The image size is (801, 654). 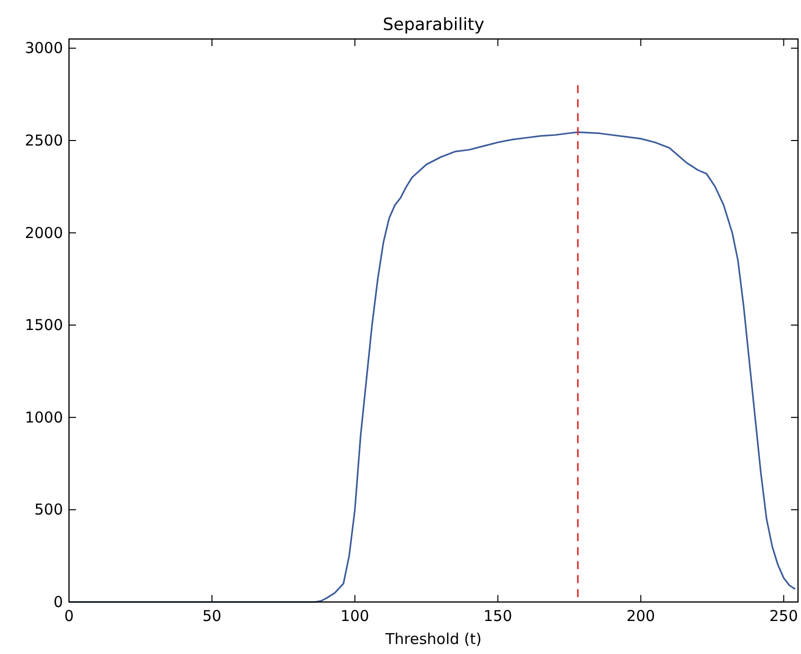 I want to click on x-tick-label: 50, so click(x=212, y=616).